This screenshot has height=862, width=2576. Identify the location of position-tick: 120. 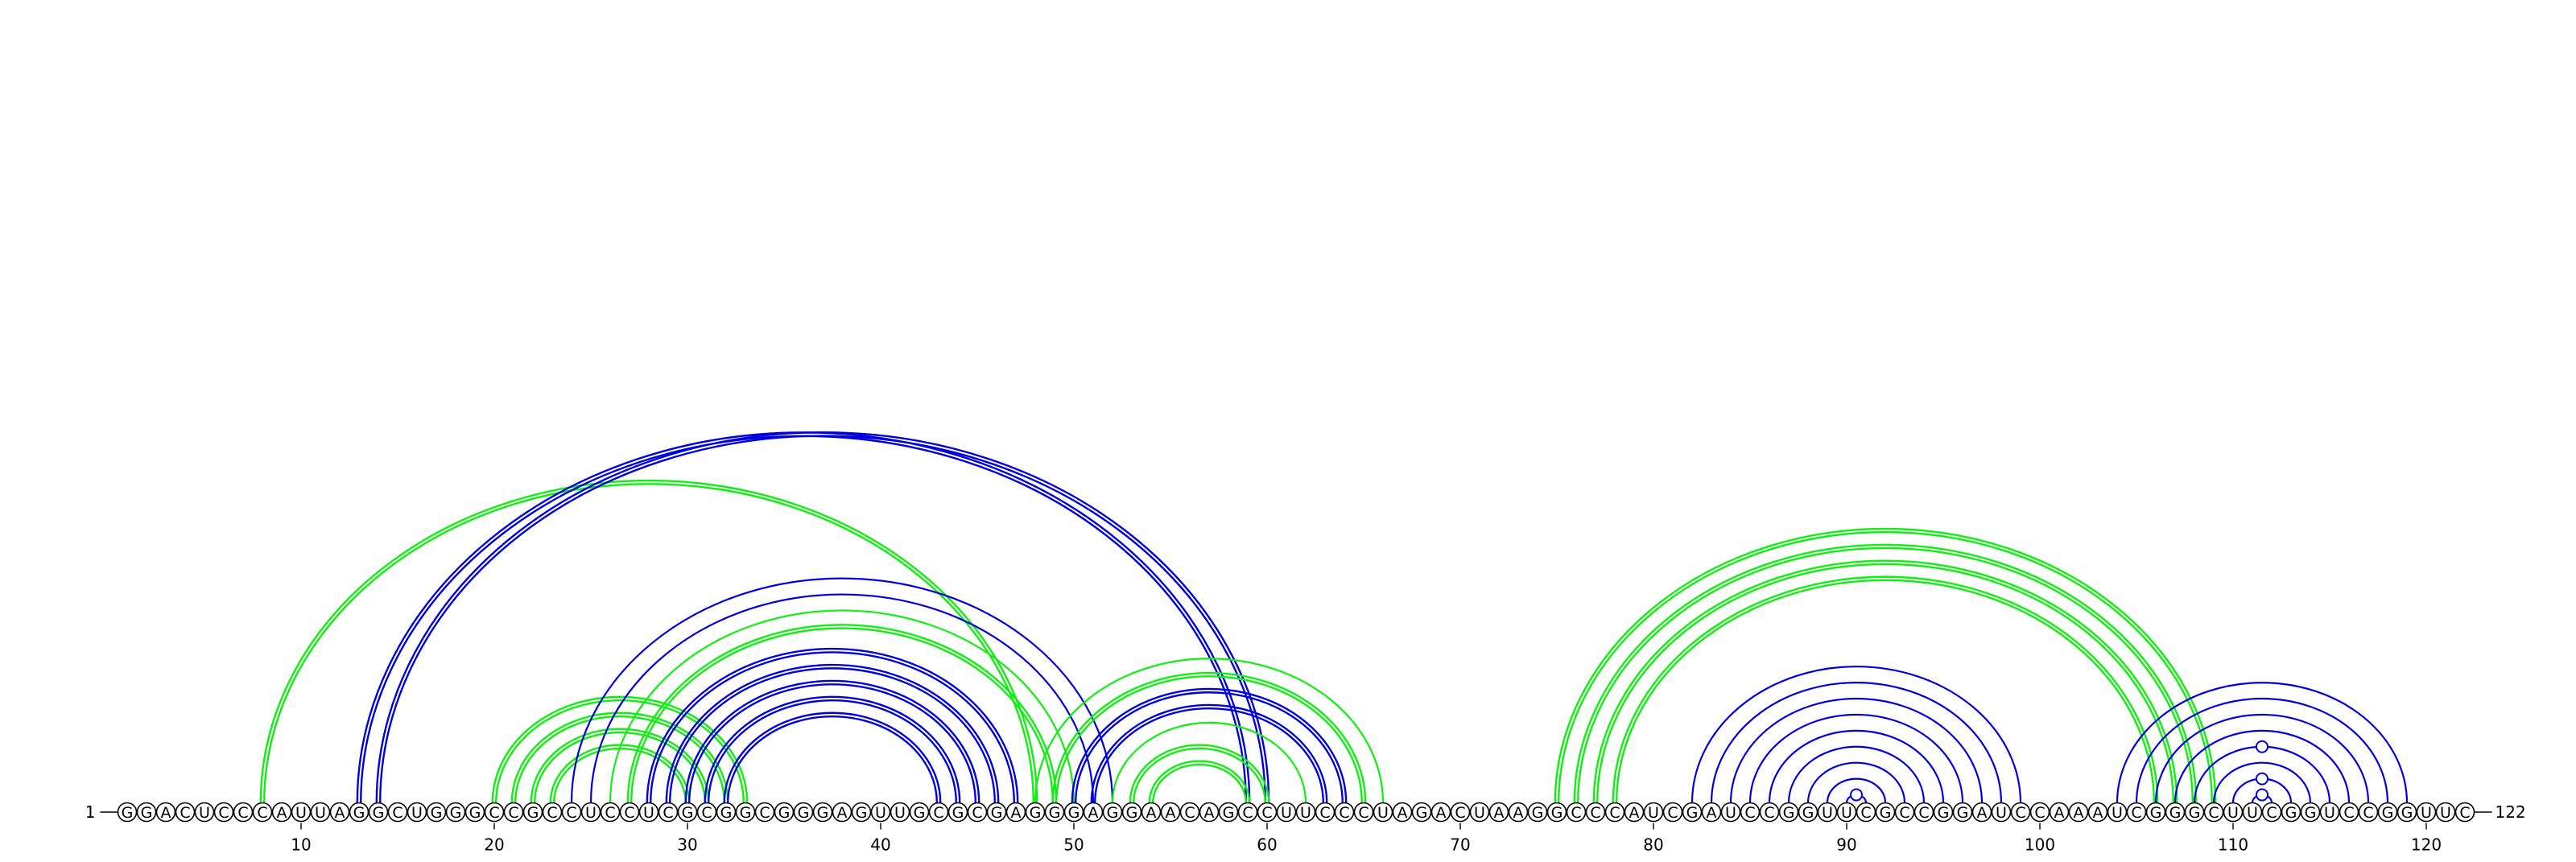
(2426, 839).